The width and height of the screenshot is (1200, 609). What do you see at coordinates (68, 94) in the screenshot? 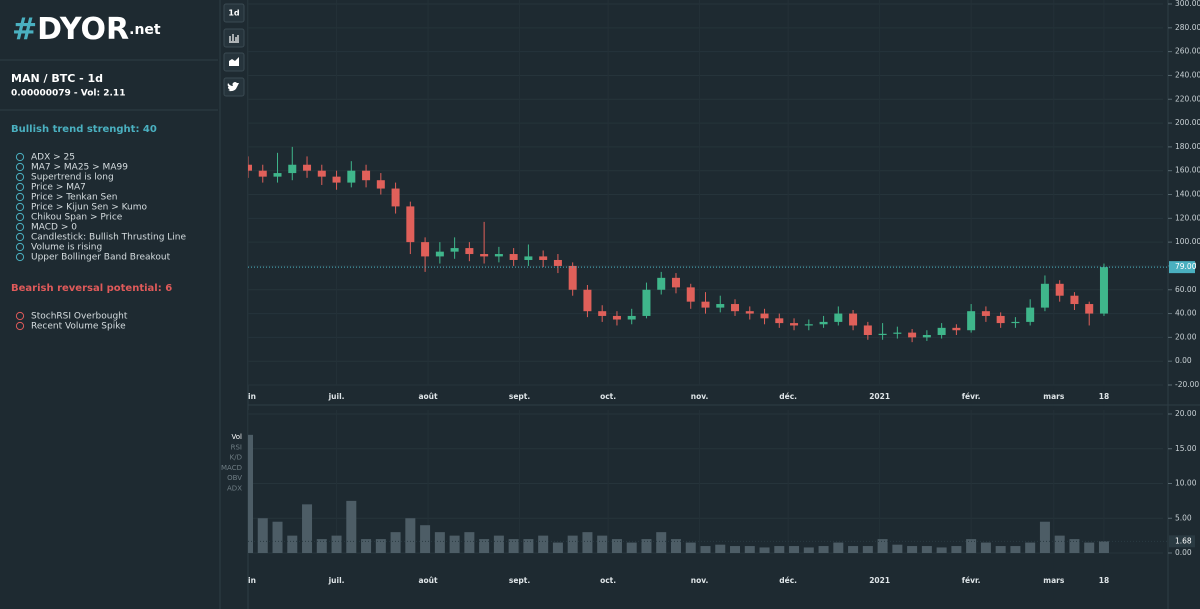
I see `pair-subtitle: 0.00000079 - Vol: 2.11` at bounding box center [68, 94].